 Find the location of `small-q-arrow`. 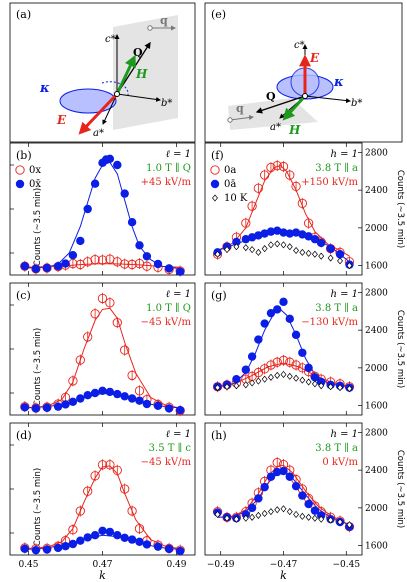

small-q-arrow is located at coordinates (241, 118).